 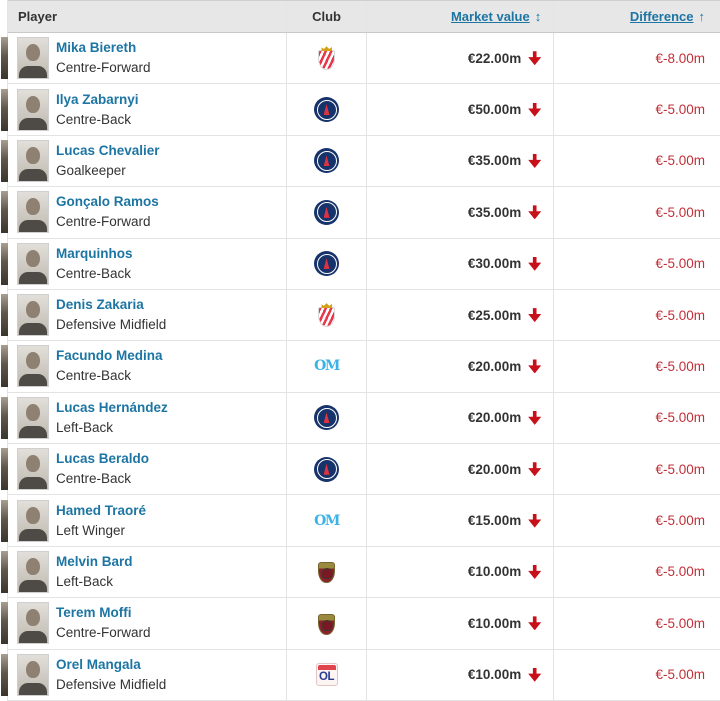 What do you see at coordinates (680, 58) in the screenshot?
I see `difference-value: €-8.00m` at bounding box center [680, 58].